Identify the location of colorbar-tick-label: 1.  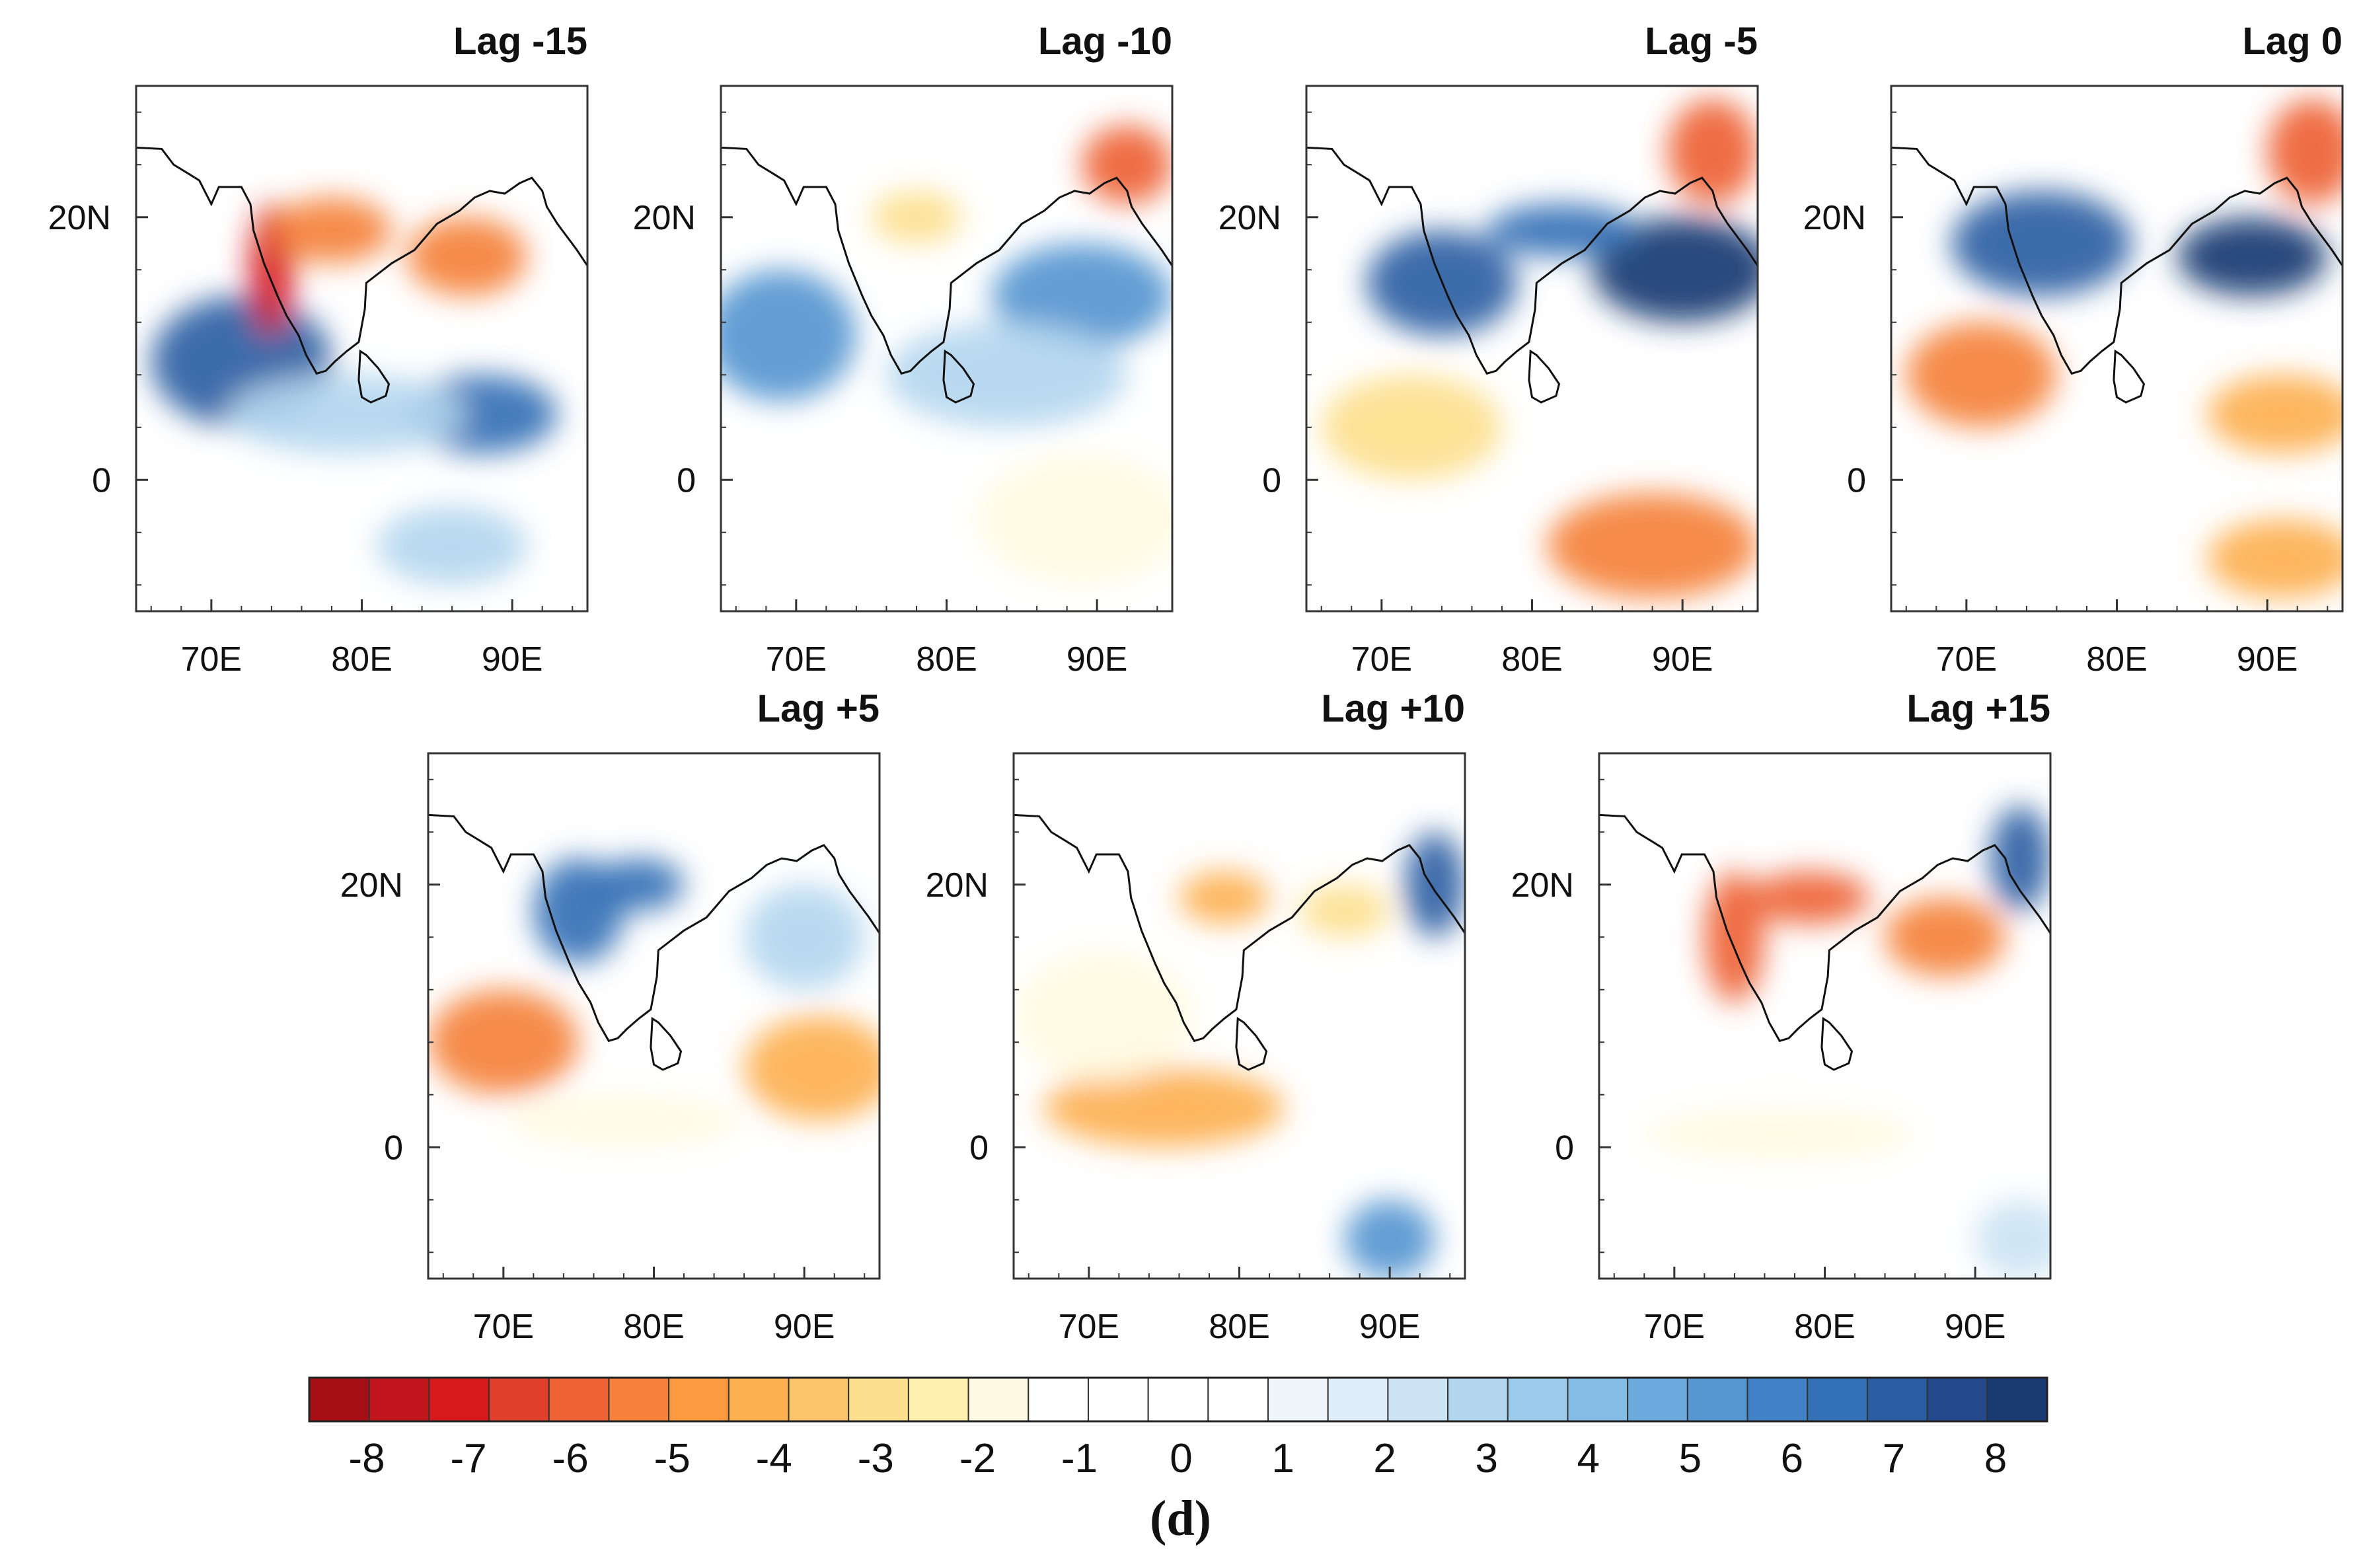
(1282, 1458).